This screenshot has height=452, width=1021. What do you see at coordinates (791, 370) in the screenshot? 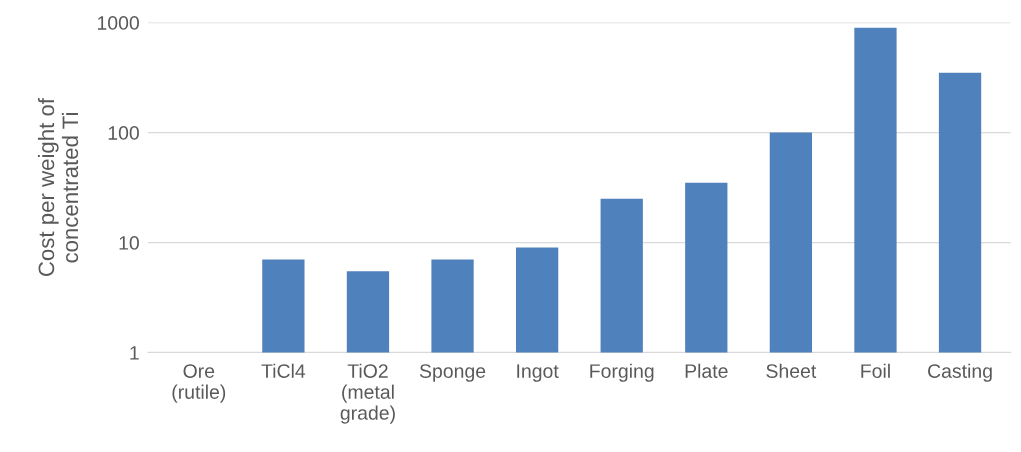
I see `x-tick-label: Sheet` at bounding box center [791, 370].